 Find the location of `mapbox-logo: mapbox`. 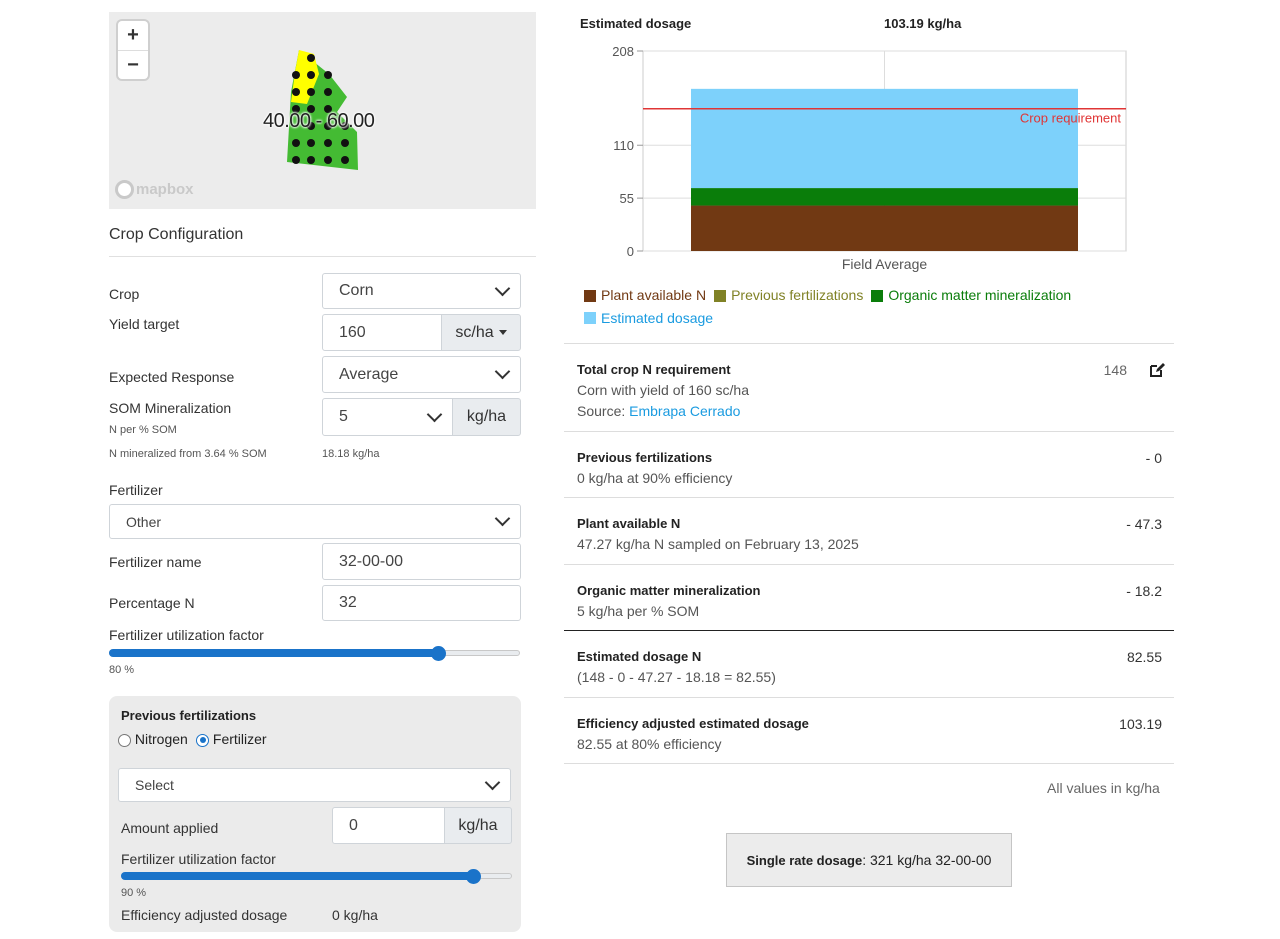

mapbox-logo: mapbox is located at coordinates (154, 189).